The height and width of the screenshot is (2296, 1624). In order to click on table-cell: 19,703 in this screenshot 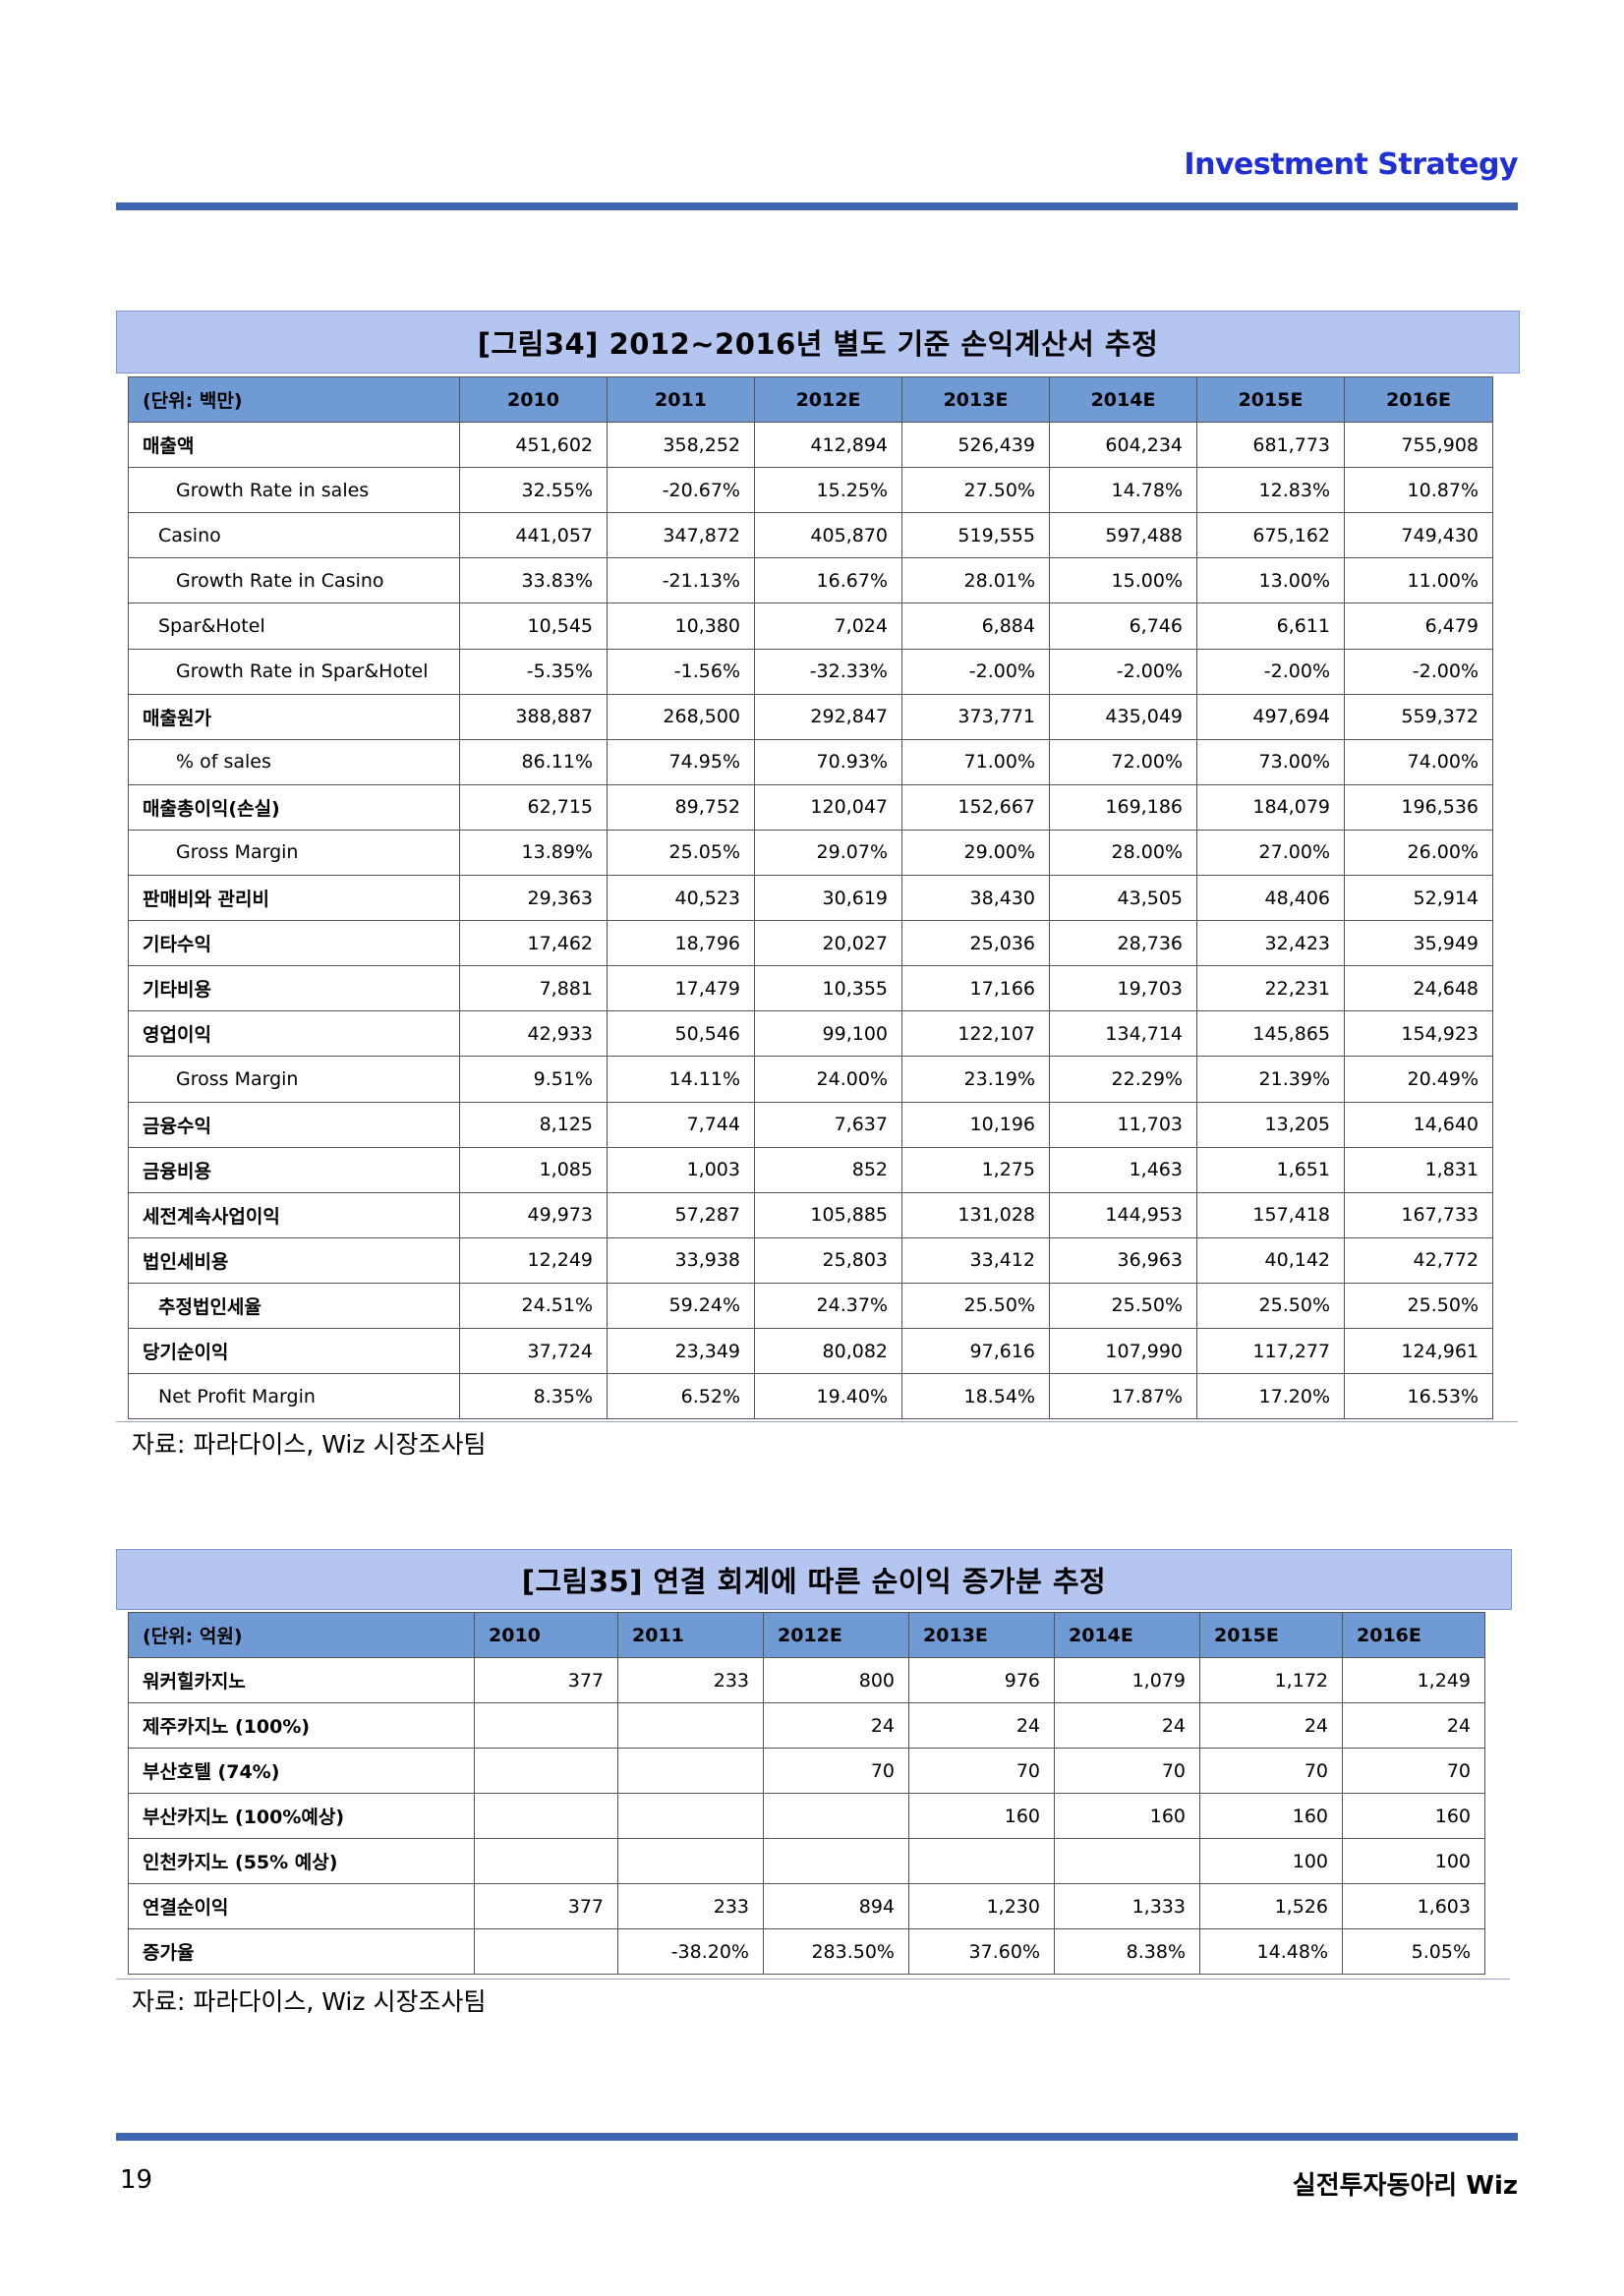, I will do `click(1123, 989)`.